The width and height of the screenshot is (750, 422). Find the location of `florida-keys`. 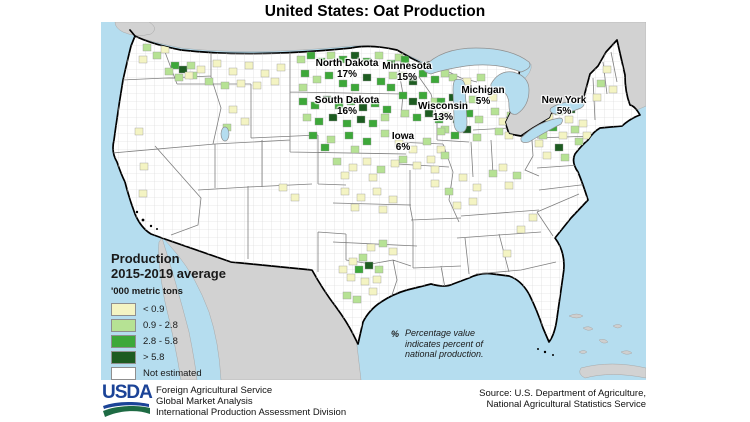

florida-keys is located at coordinates (545, 352).